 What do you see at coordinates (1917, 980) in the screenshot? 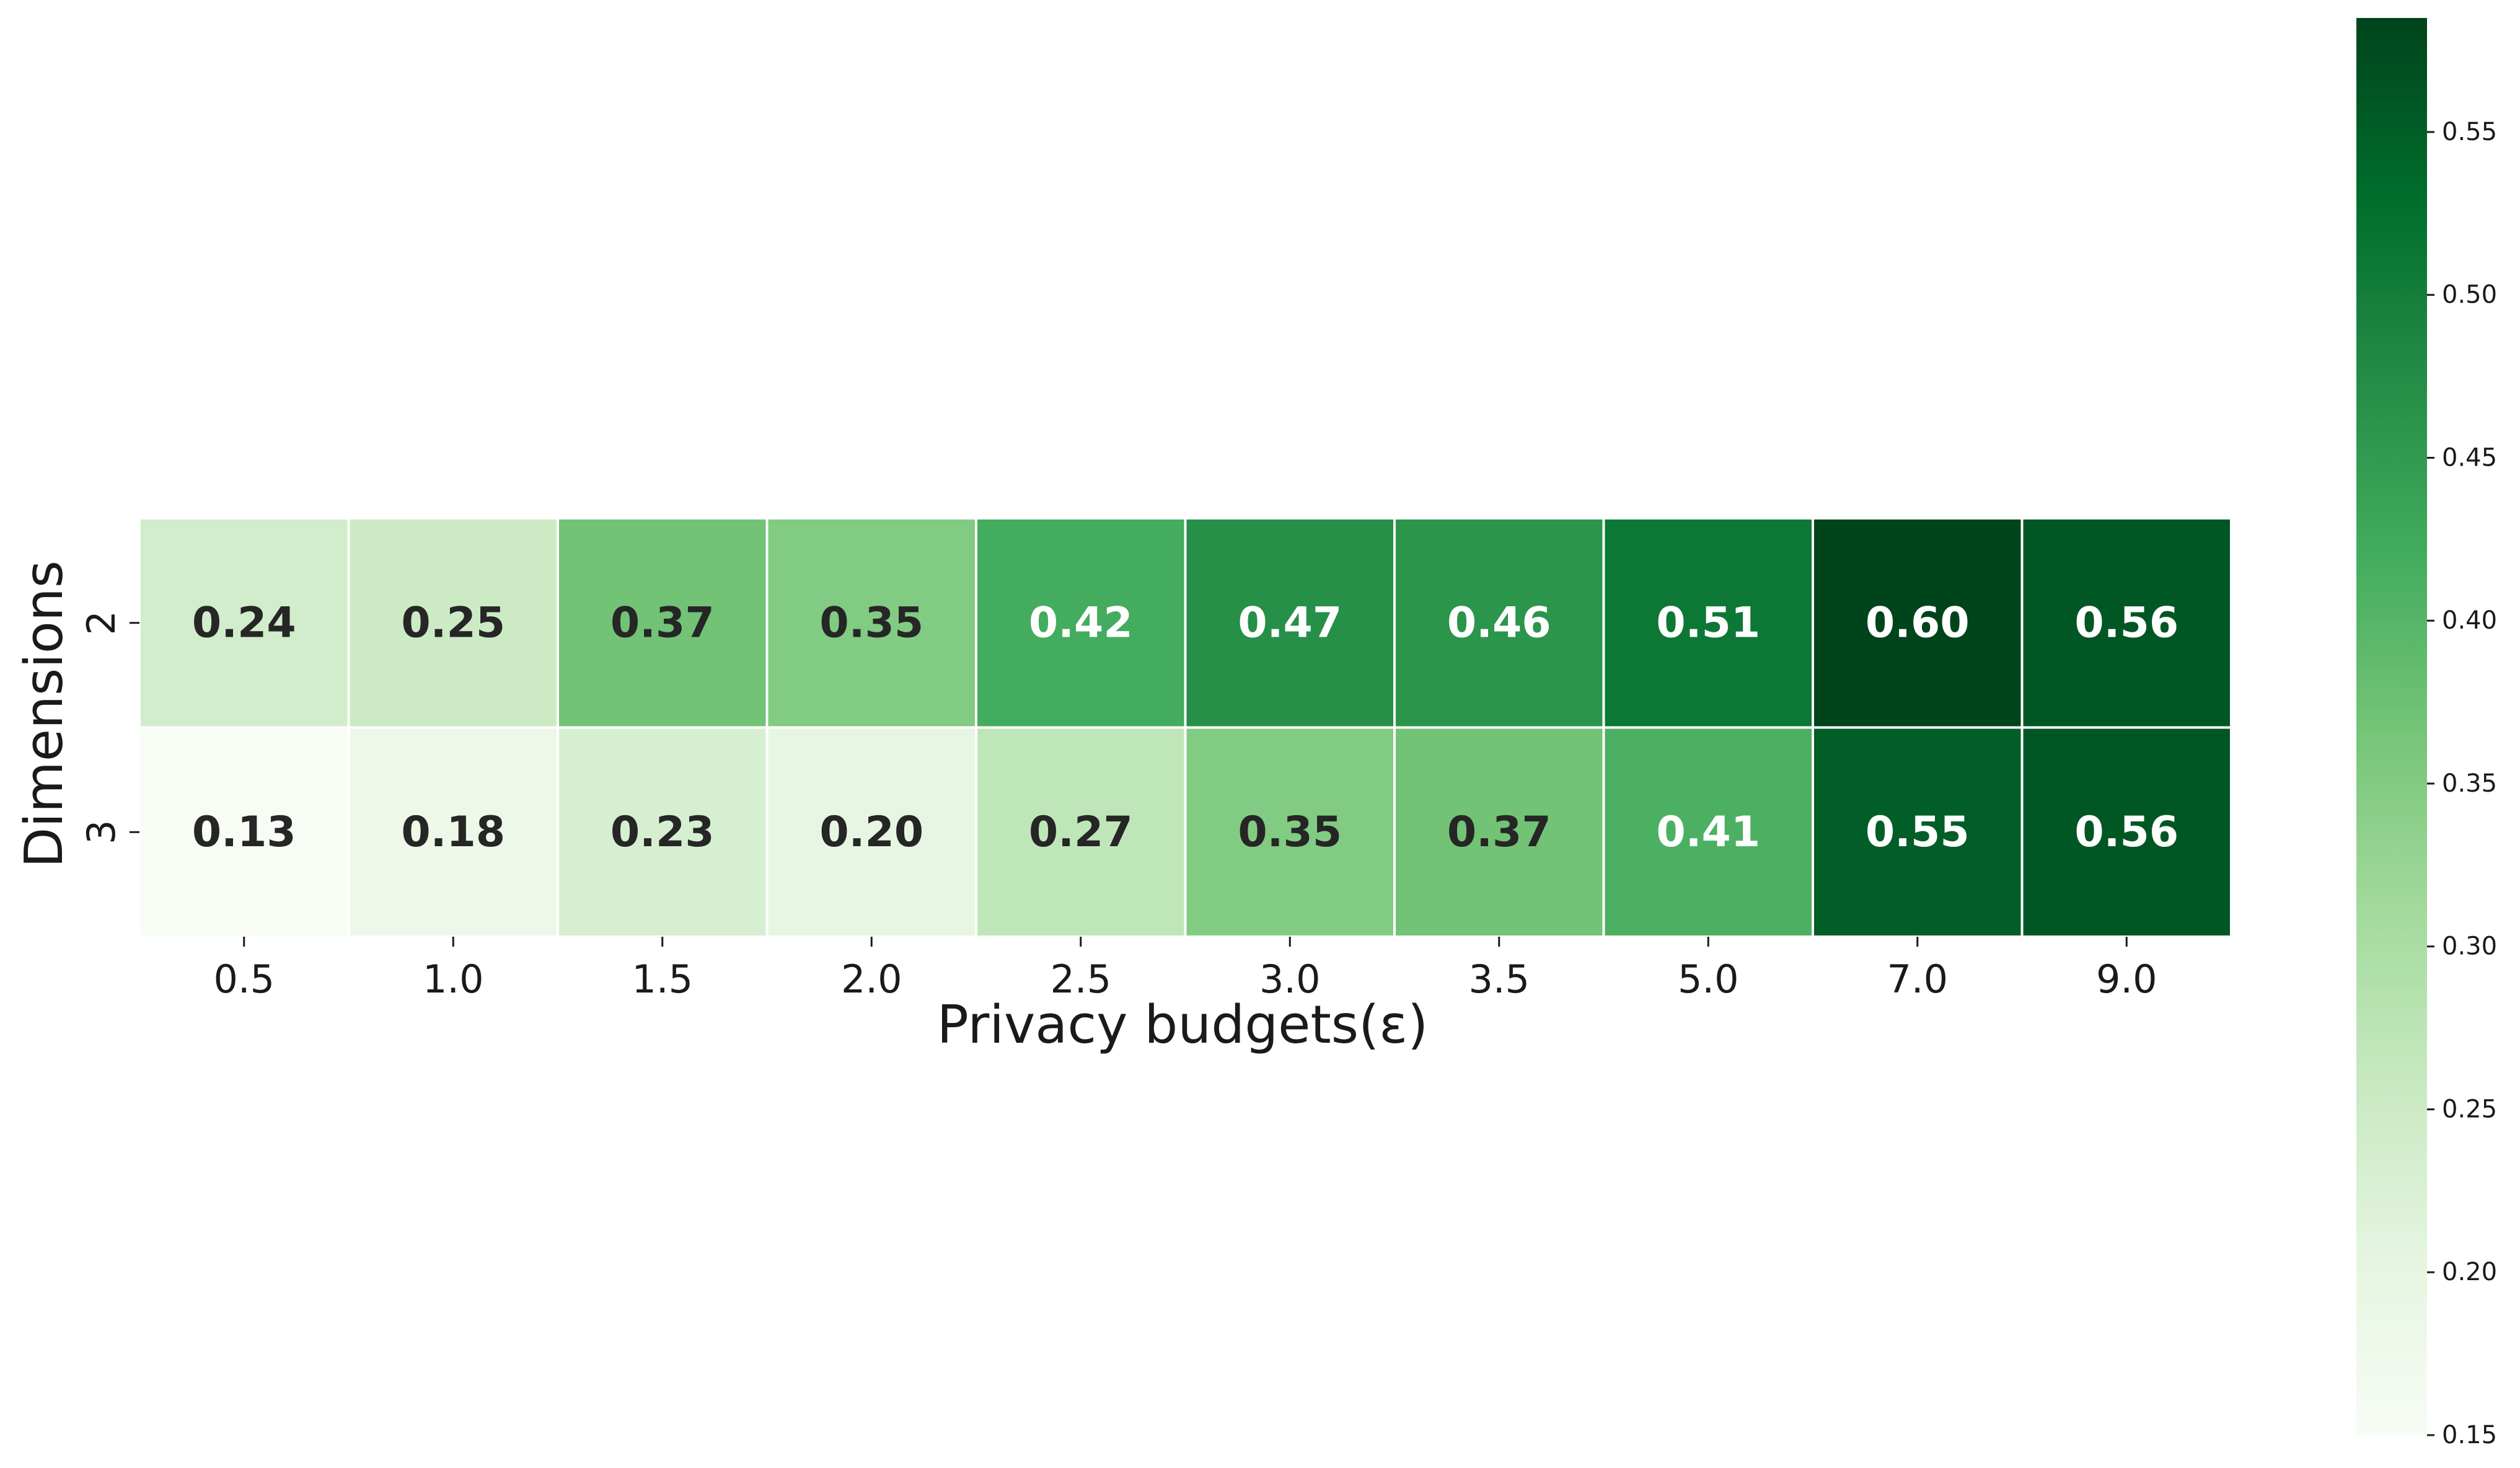
I see `x-tick-label: 7.0` at bounding box center [1917, 980].